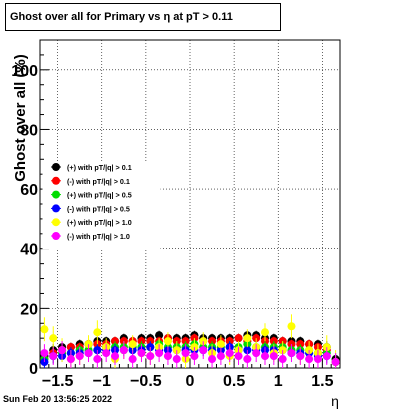 The image size is (400, 414). Describe the element at coordinates (322, 381) in the screenshot. I see `x-tick-label: 1.5` at that location.